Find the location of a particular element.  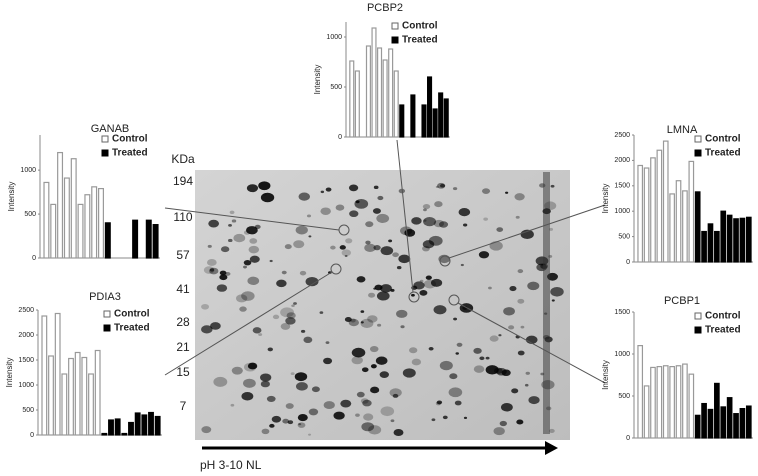

gel-streak is located at coordinates (546, 303).